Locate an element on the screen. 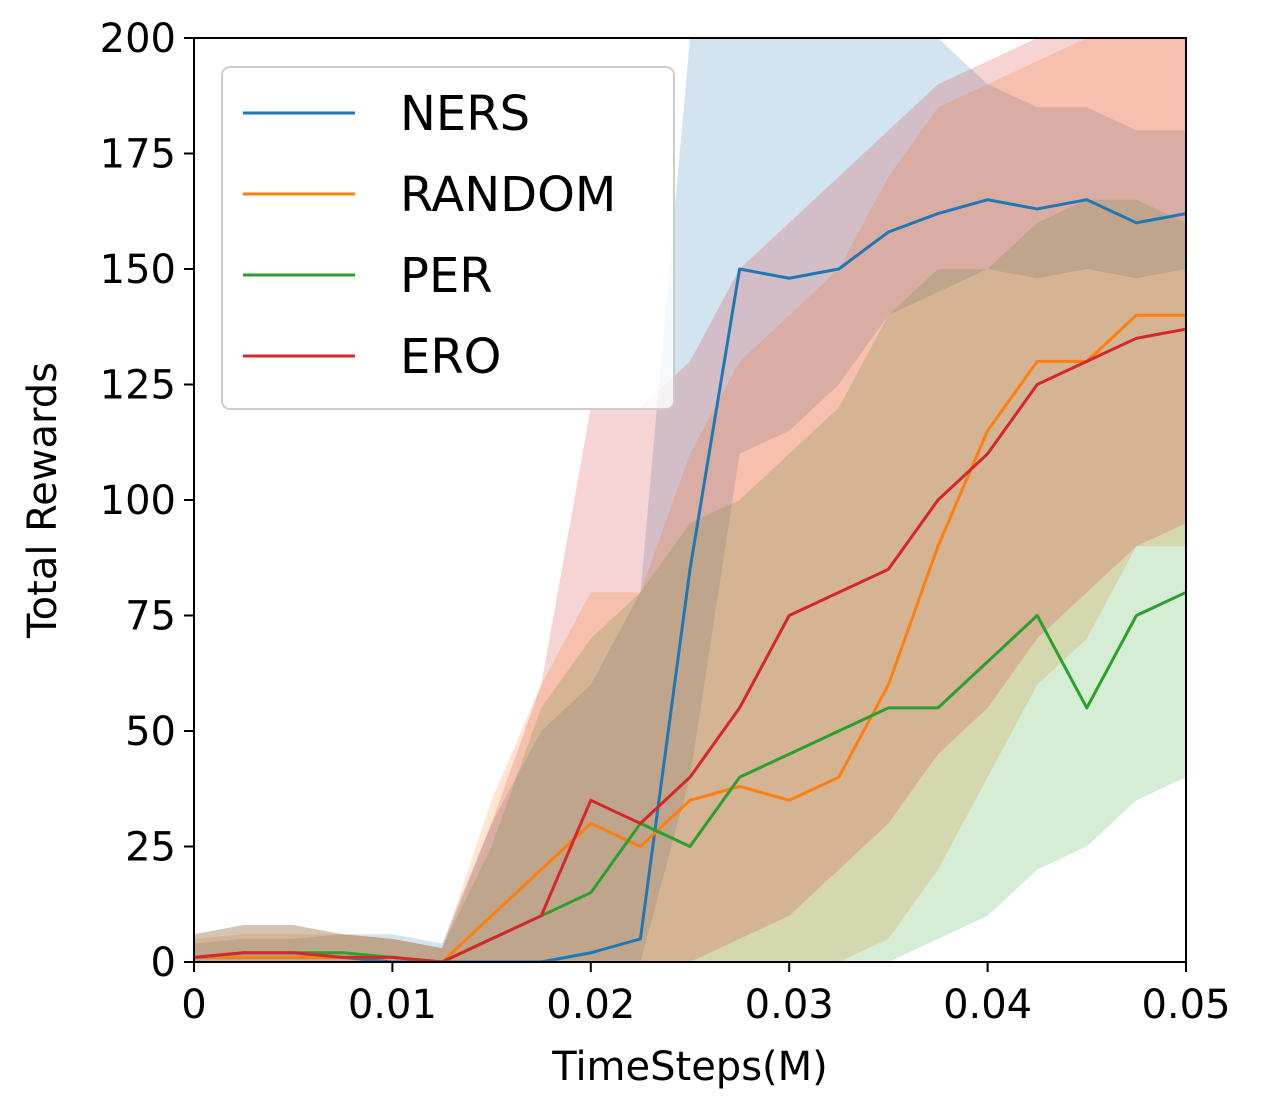  legend-label-ners: NERS is located at coordinates (465, 114).